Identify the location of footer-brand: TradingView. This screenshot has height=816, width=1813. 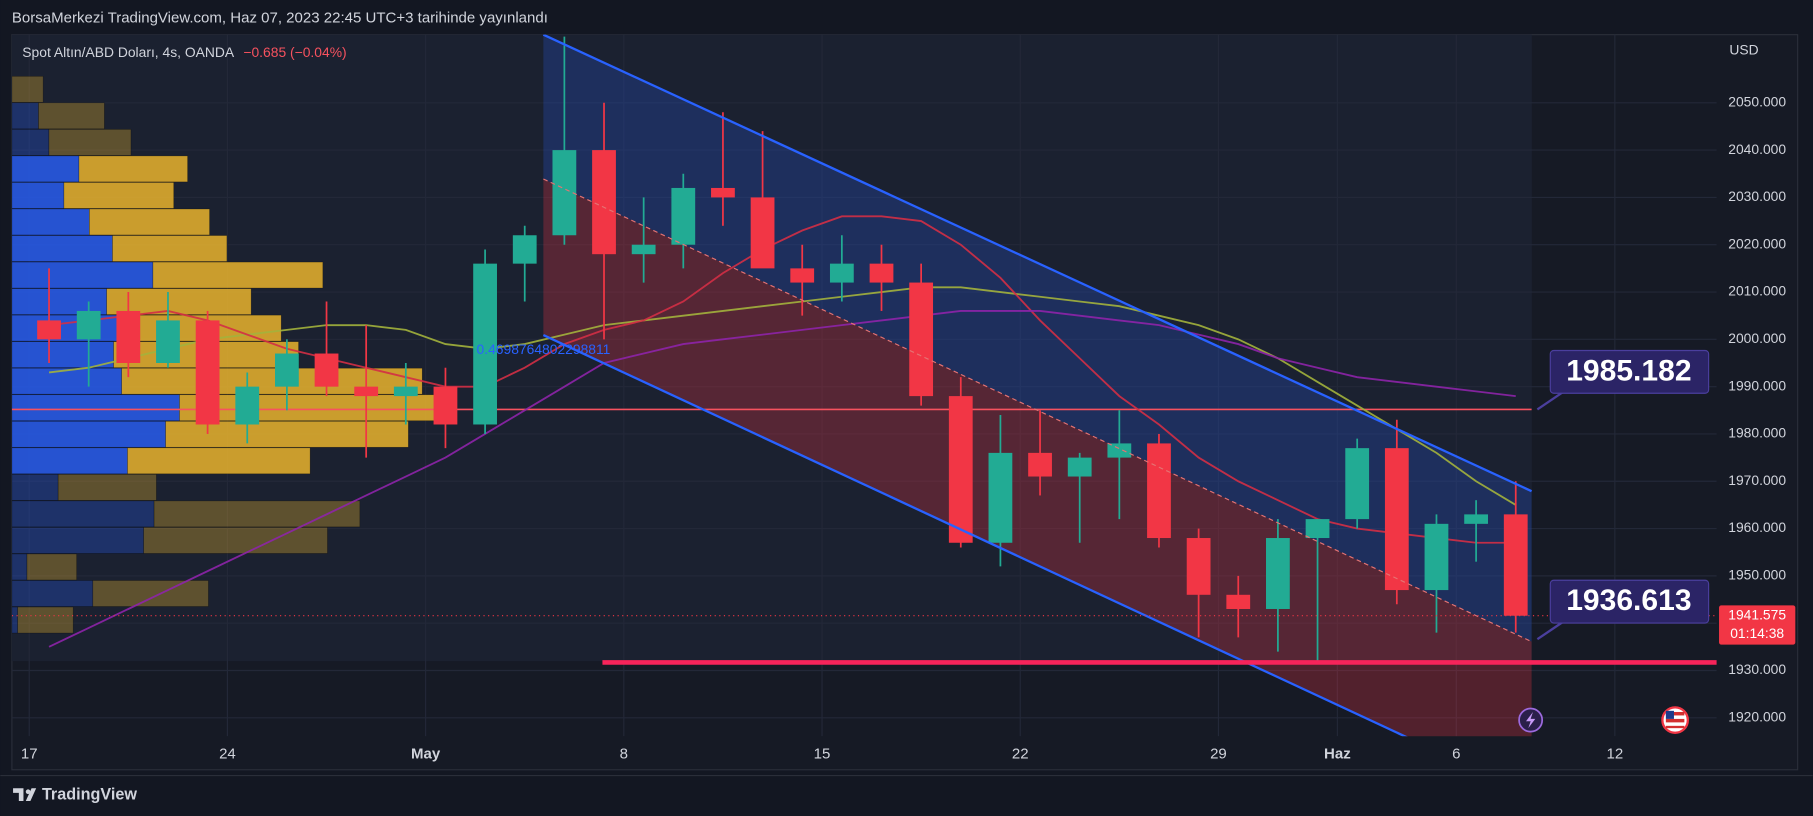
(89, 794).